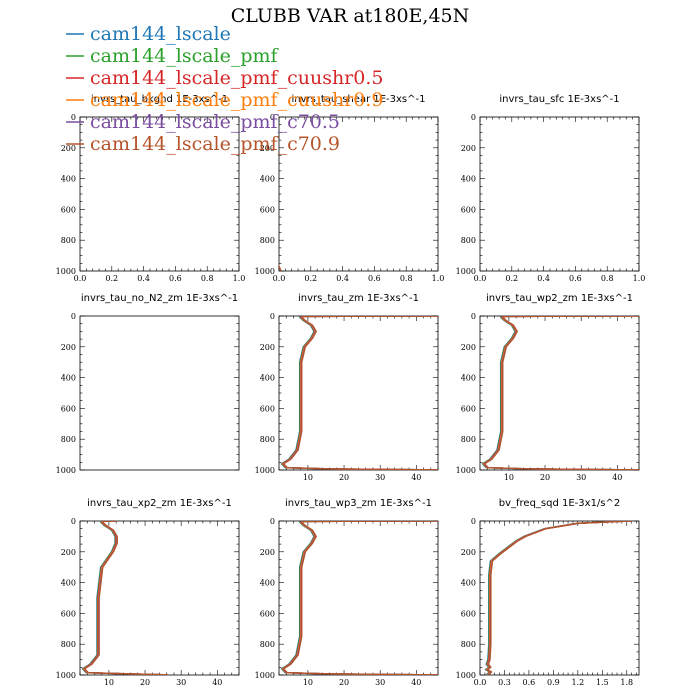 The image size is (700, 700). Describe the element at coordinates (159, 99) in the screenshot. I see `panel-title: invrs_tau_bkgnd 1E-3xs^-1` at that location.